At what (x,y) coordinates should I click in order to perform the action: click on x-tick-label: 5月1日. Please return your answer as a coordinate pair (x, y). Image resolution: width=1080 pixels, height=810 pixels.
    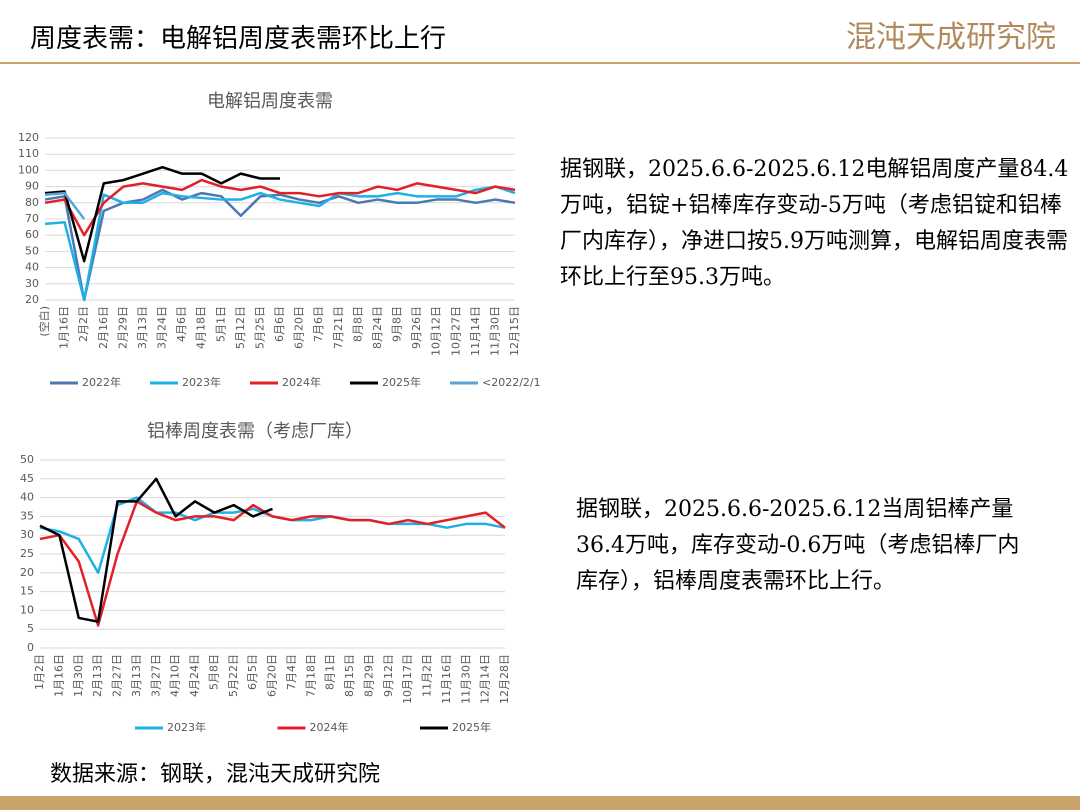
    Looking at the image, I should click on (220, 324).